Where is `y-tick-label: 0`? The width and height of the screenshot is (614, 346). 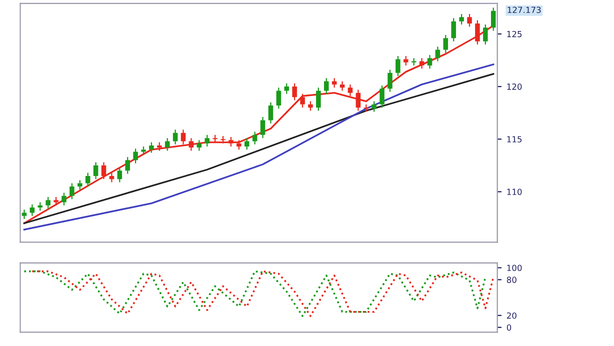
y-tick-label: 0 is located at coordinates (509, 327).